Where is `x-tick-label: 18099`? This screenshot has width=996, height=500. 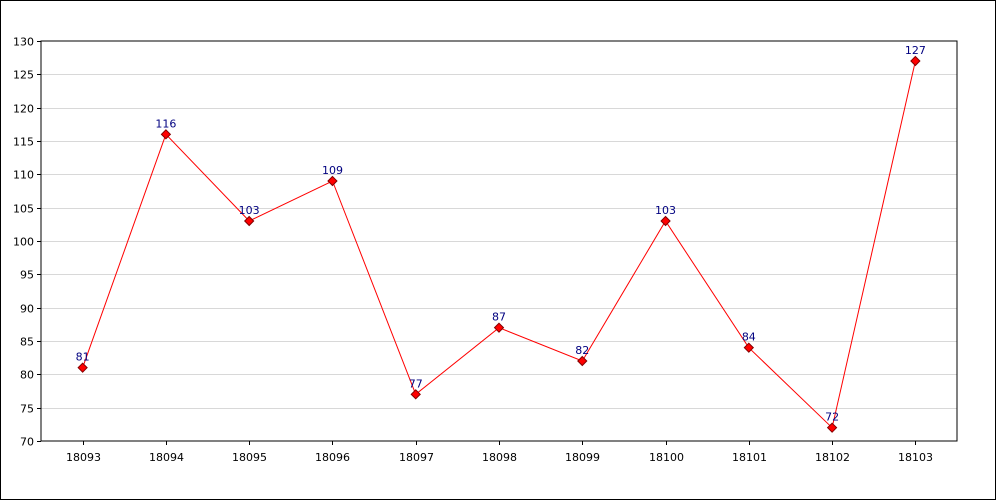
x-tick-label: 18099 is located at coordinates (582, 457).